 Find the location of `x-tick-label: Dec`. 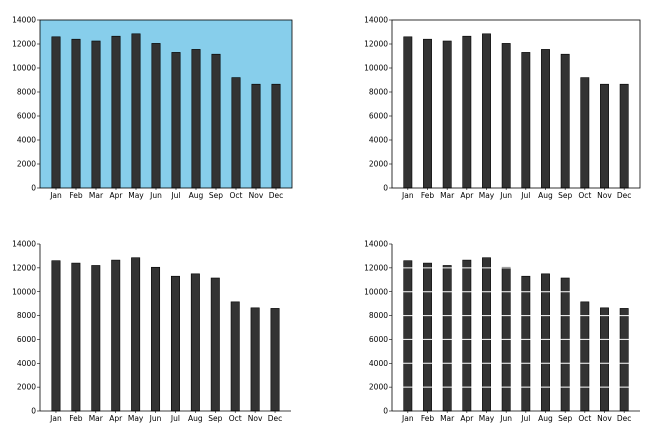

x-tick-label: Dec is located at coordinates (275, 418).